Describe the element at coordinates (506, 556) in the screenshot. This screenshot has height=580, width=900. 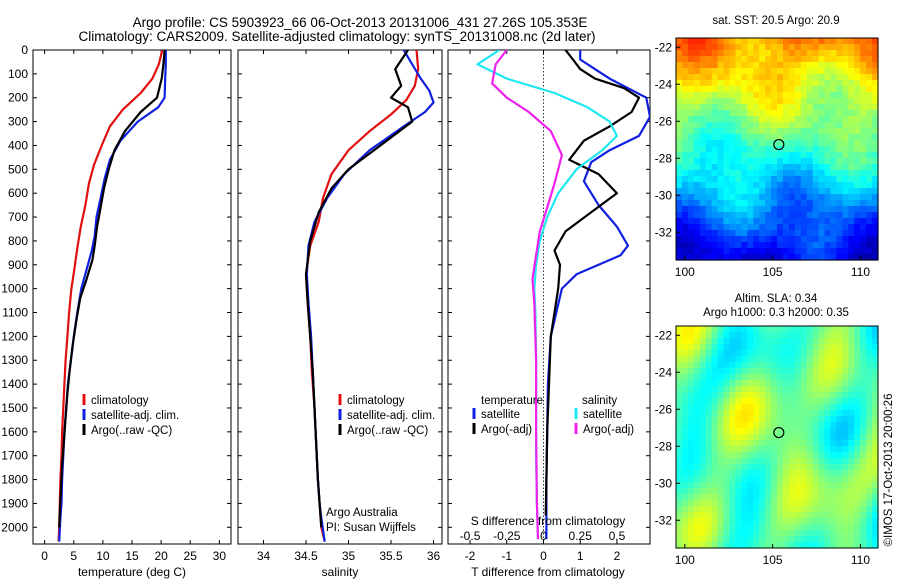
I see `x-tick-label: -1` at that location.